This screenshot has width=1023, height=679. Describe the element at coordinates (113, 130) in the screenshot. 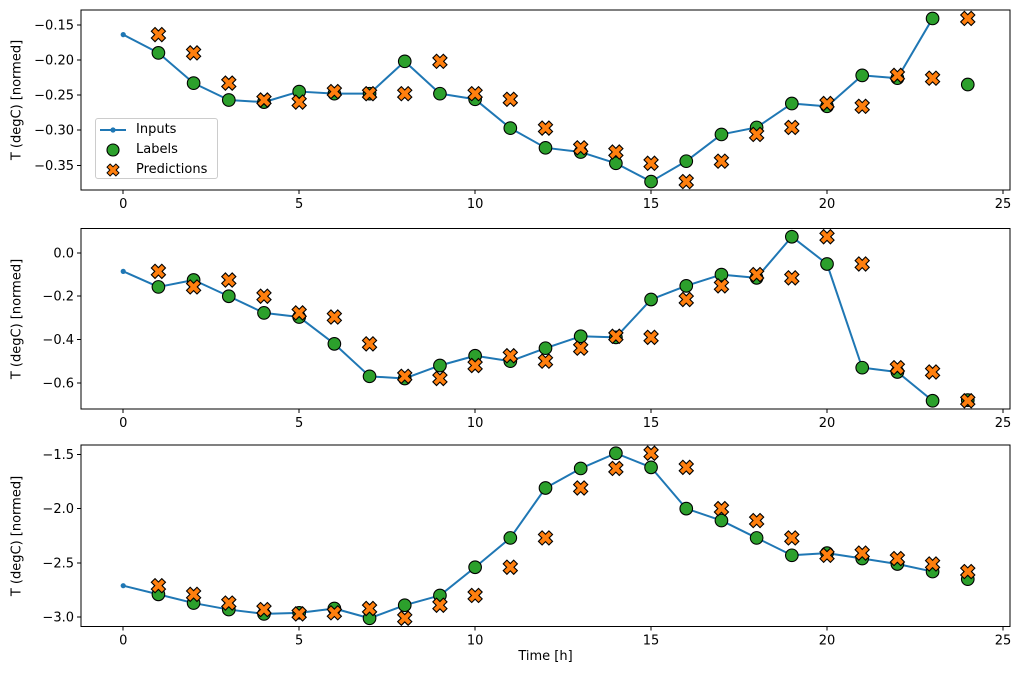

I see `inputs-line-icon` at that location.